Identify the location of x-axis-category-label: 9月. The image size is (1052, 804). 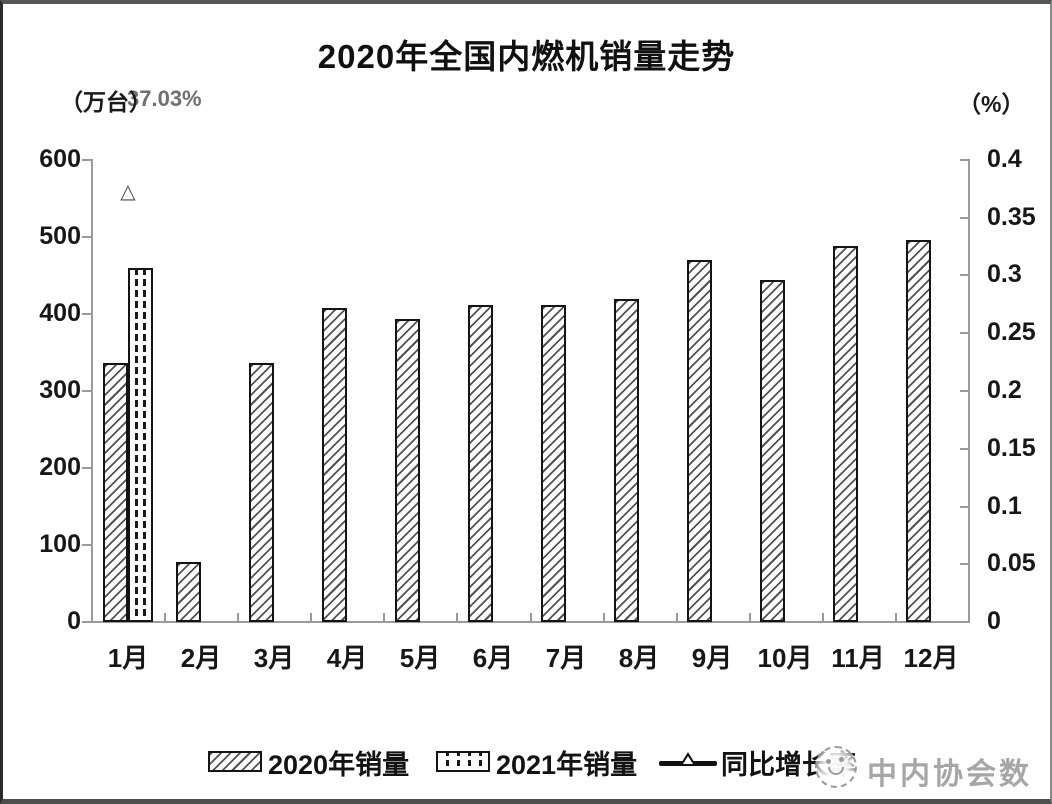
(712, 658).